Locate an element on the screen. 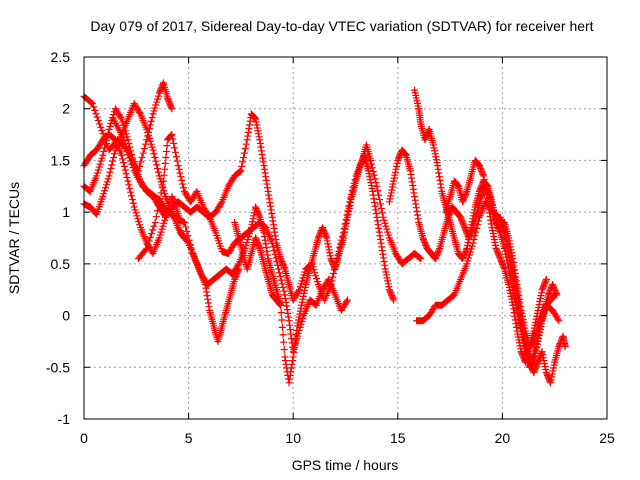  y-tick-label: 0.5 is located at coordinates (61, 264).